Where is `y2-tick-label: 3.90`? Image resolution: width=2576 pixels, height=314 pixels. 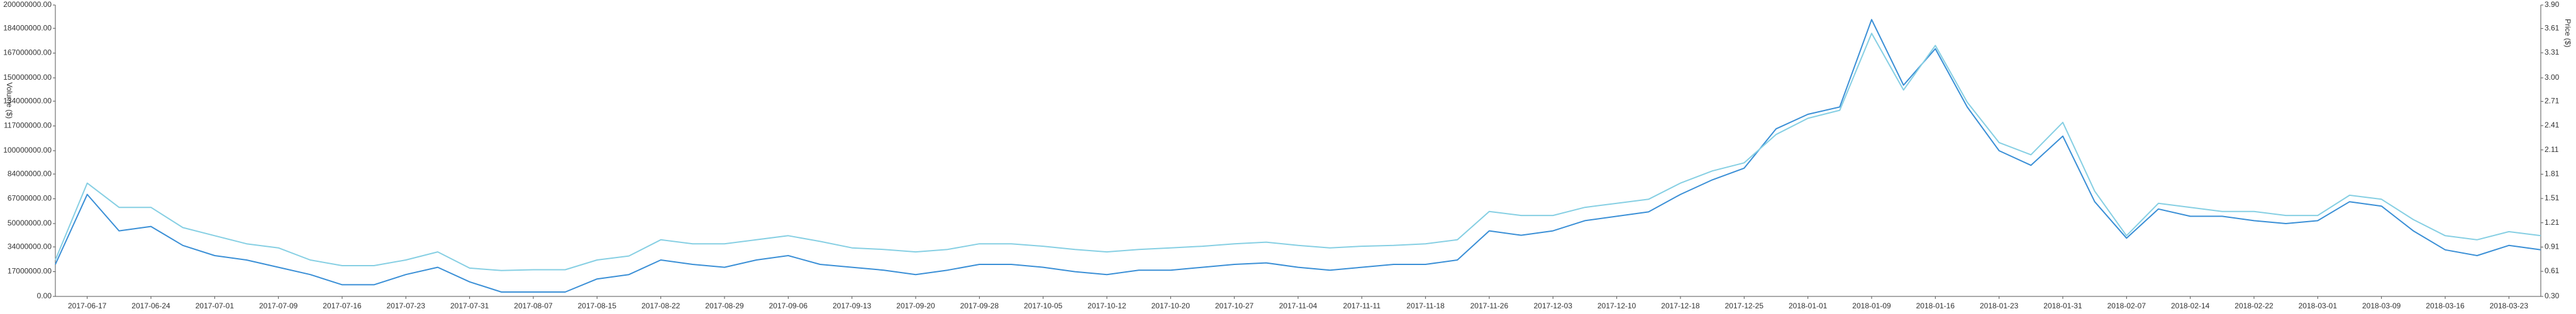
y2-tick-label: 3.90 is located at coordinates (2552, 4).